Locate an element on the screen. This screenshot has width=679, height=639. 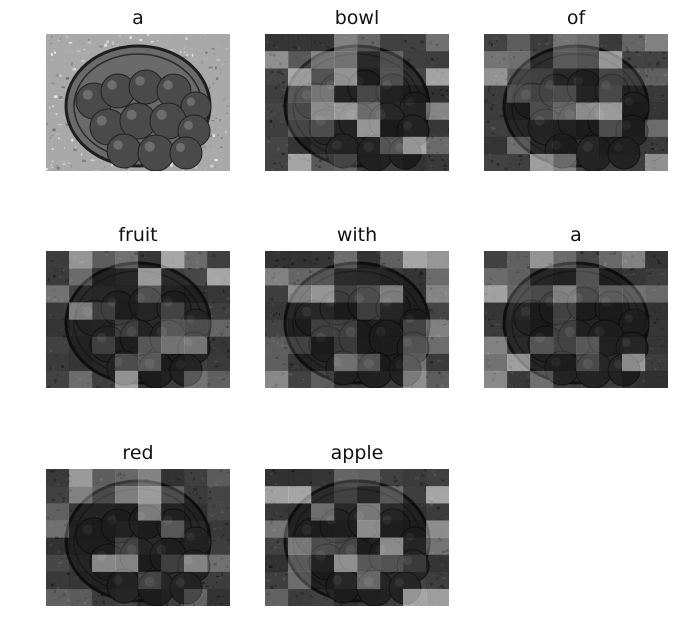
panel-word: of is located at coordinates (576, 18).